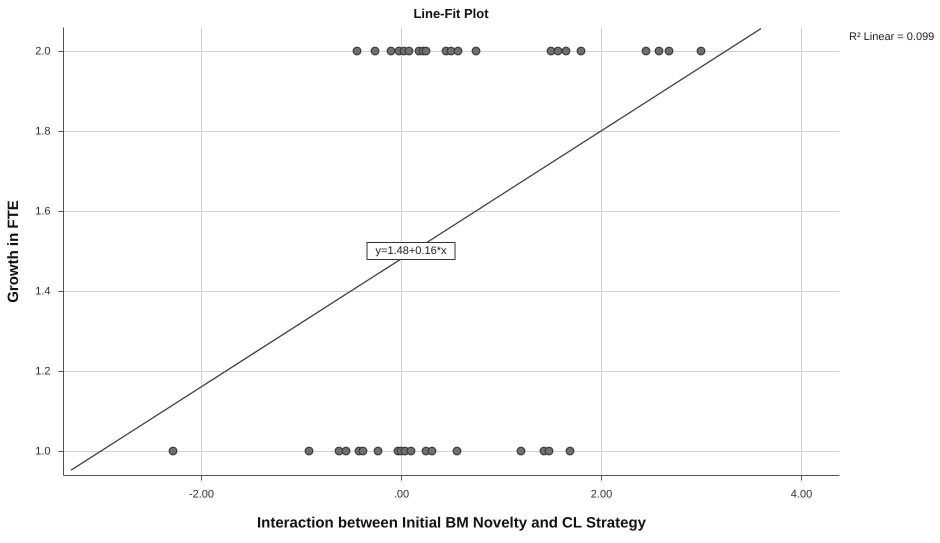  What do you see at coordinates (42, 372) in the screenshot?
I see `y-tick-label: 1.2` at bounding box center [42, 372].